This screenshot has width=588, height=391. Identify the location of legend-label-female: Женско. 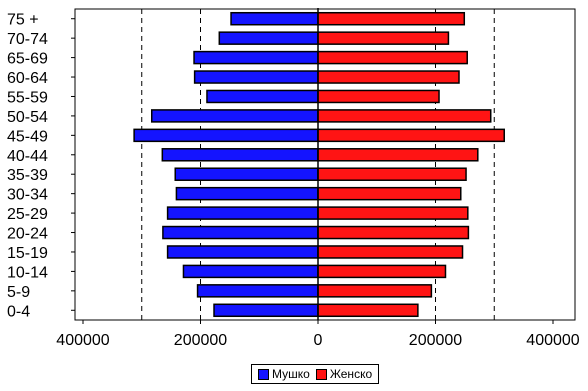
(351, 374).